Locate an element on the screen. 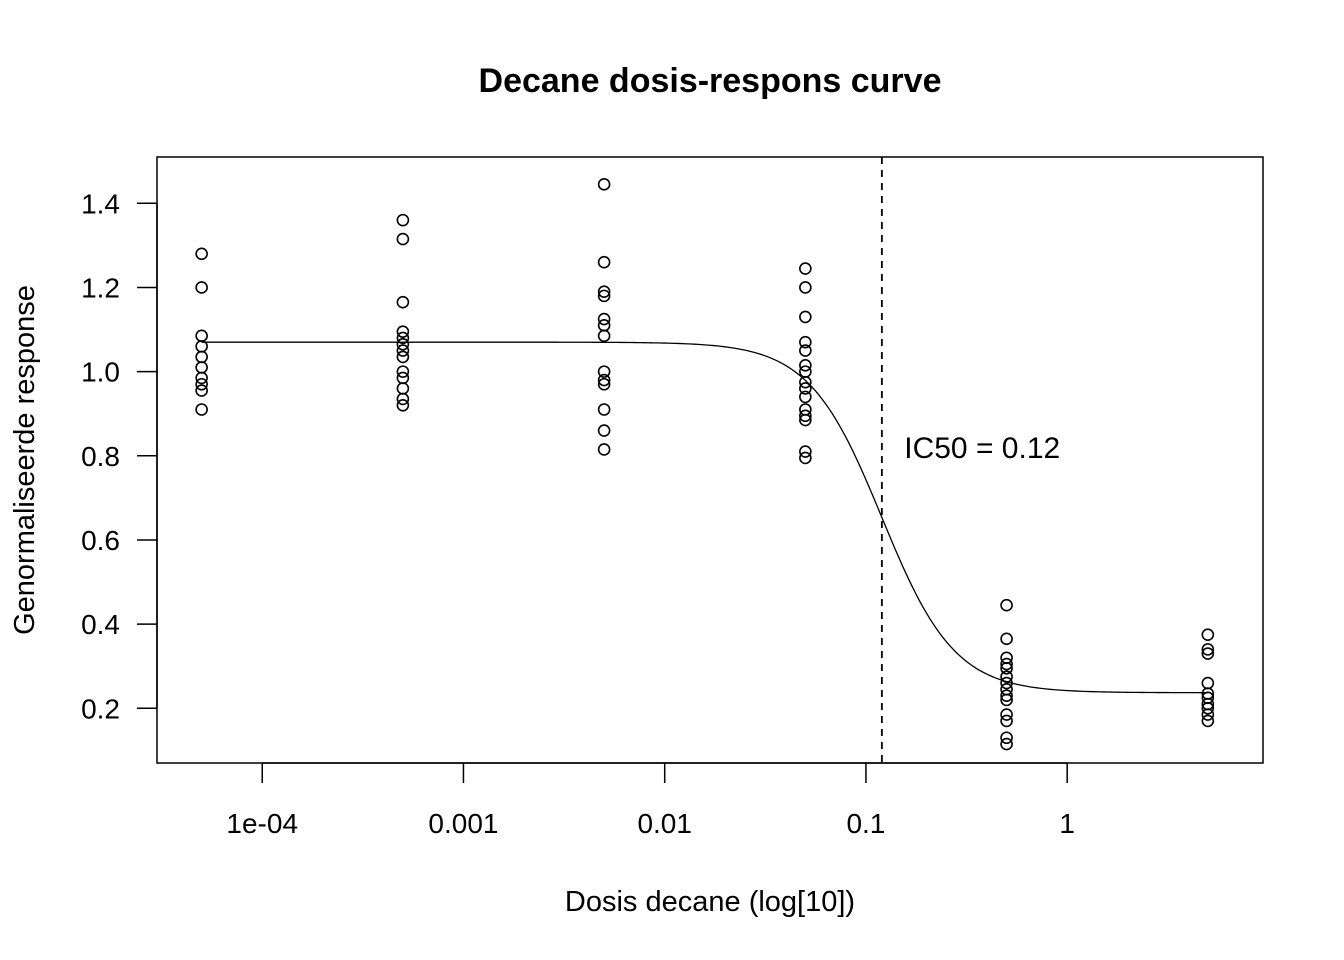  y-tick-label: 0.4 is located at coordinates (100, 624).